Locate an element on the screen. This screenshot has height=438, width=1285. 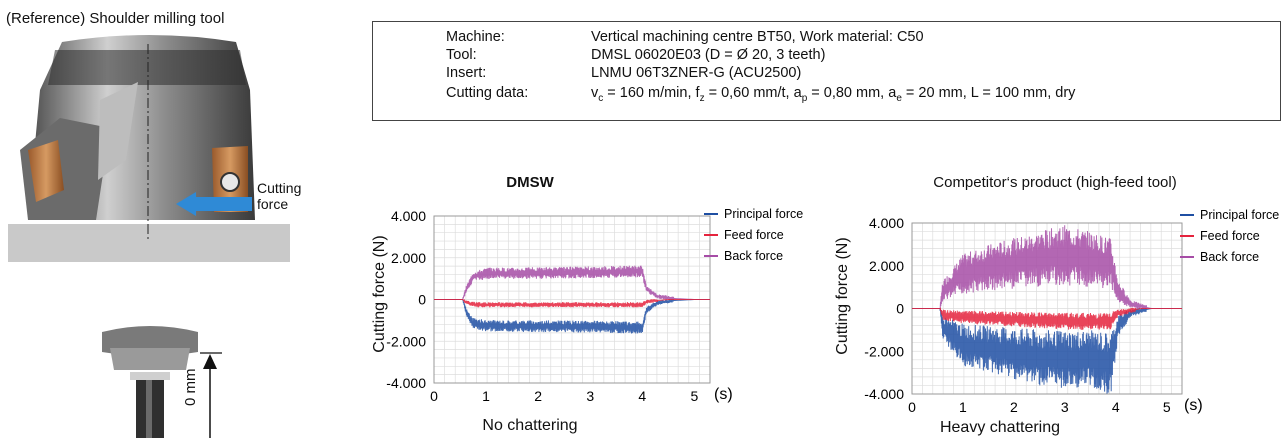
tool-value: DMSL 06020E03 (D = Ø 20, 3 teeth) is located at coordinates (708, 55).